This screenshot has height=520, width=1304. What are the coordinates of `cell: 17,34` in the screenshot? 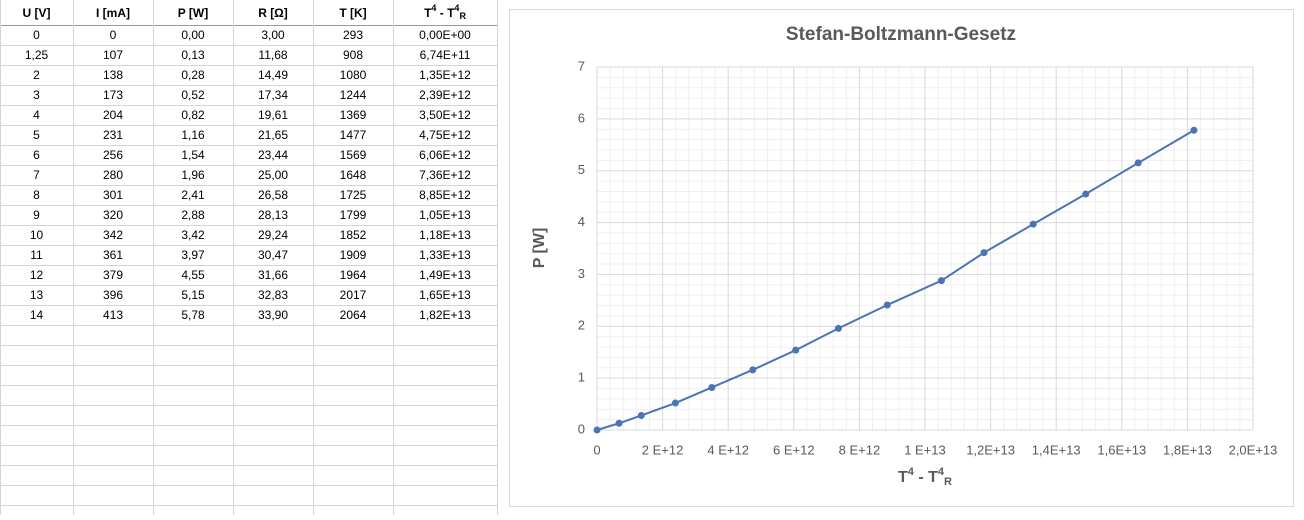 It's located at (273, 95).